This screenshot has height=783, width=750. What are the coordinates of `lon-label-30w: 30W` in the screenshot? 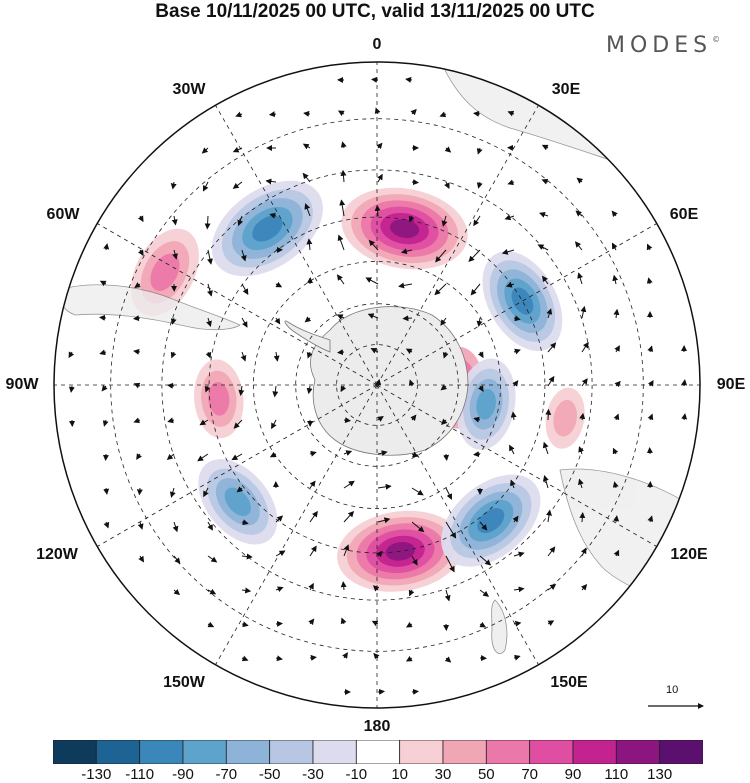 It's located at (189, 89).